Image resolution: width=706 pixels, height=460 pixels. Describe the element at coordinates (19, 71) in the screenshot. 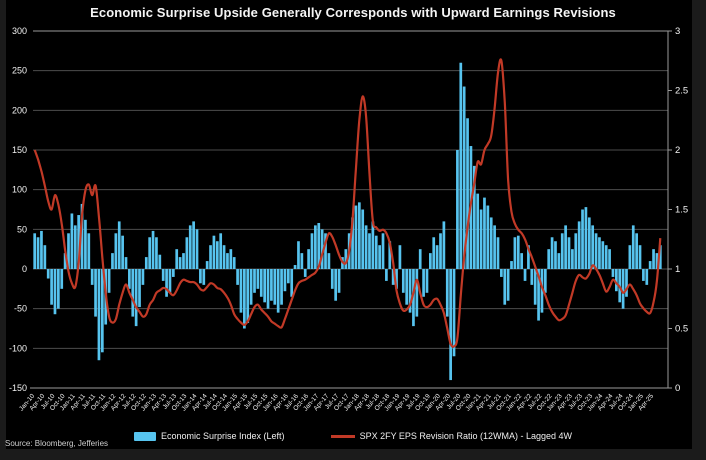

I see `svg-text: 250` at that location.